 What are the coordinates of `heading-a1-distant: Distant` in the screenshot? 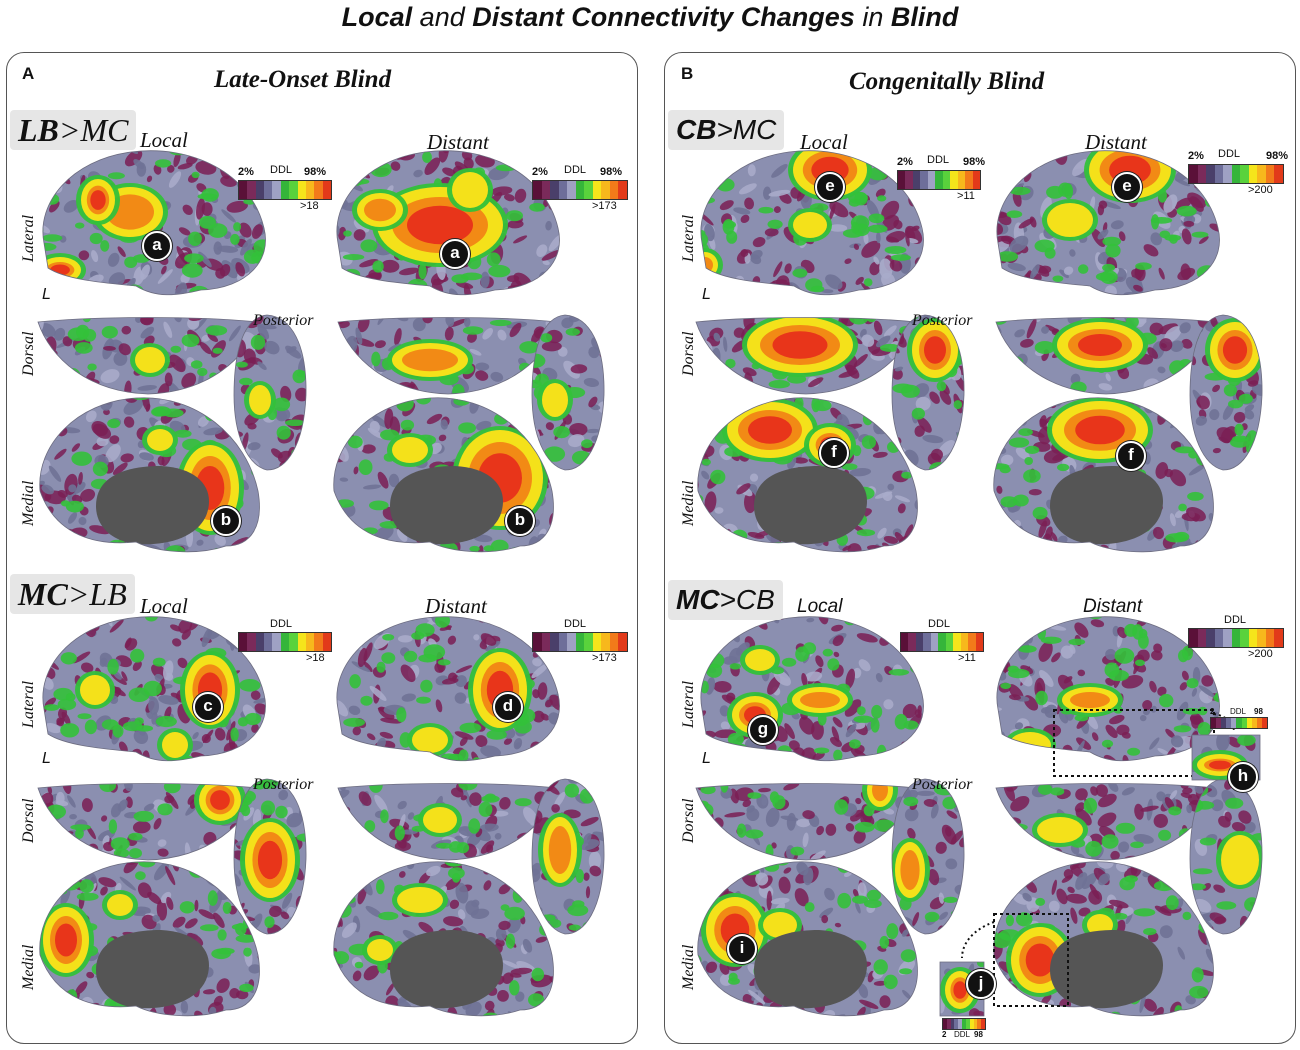 It's located at (458, 142).